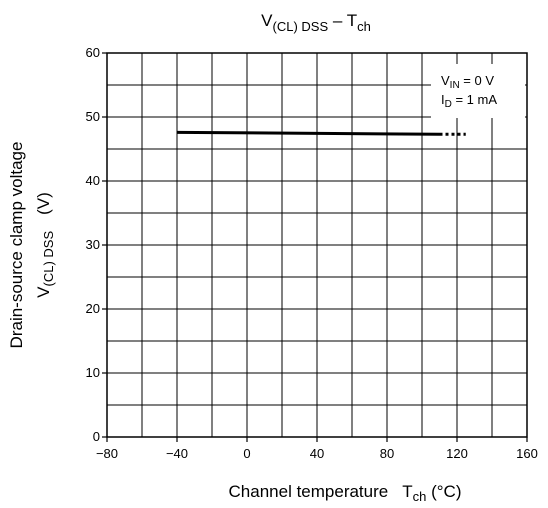 Image resolution: width=548 pixels, height=508 pixels. I want to click on x-tick-label: 80, so click(387, 453).